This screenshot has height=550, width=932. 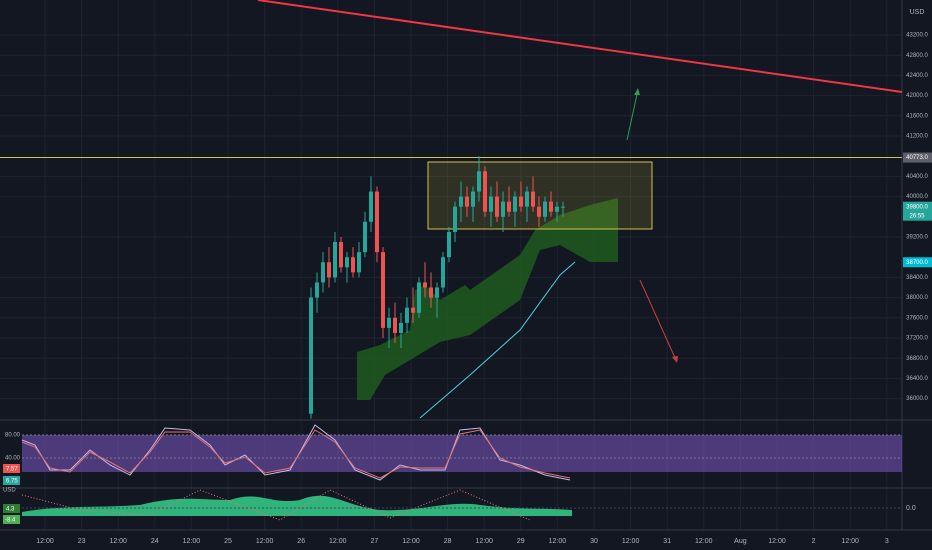 What do you see at coordinates (917, 56) in the screenshot?
I see `y-tick-label: 42800.0` at bounding box center [917, 56].